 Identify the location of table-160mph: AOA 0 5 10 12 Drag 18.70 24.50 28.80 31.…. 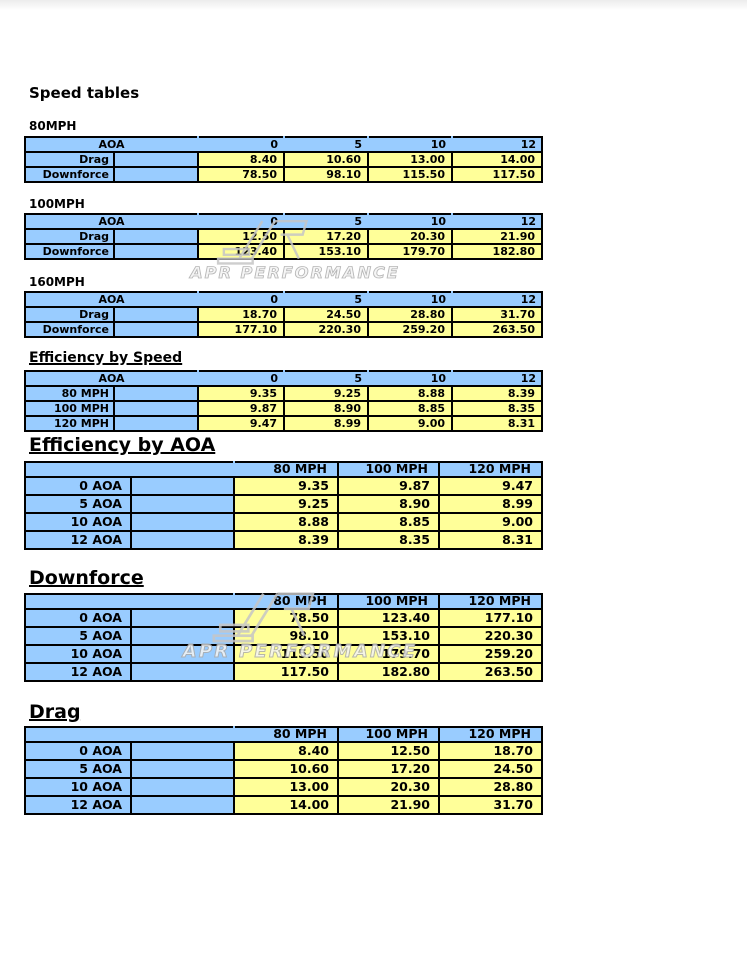
(283, 314).